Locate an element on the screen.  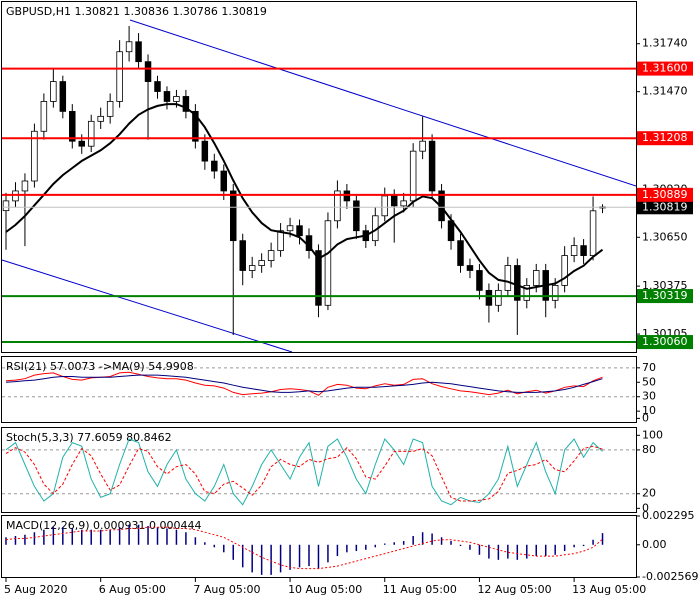
level-label: 1.31600 is located at coordinates (665, 68).